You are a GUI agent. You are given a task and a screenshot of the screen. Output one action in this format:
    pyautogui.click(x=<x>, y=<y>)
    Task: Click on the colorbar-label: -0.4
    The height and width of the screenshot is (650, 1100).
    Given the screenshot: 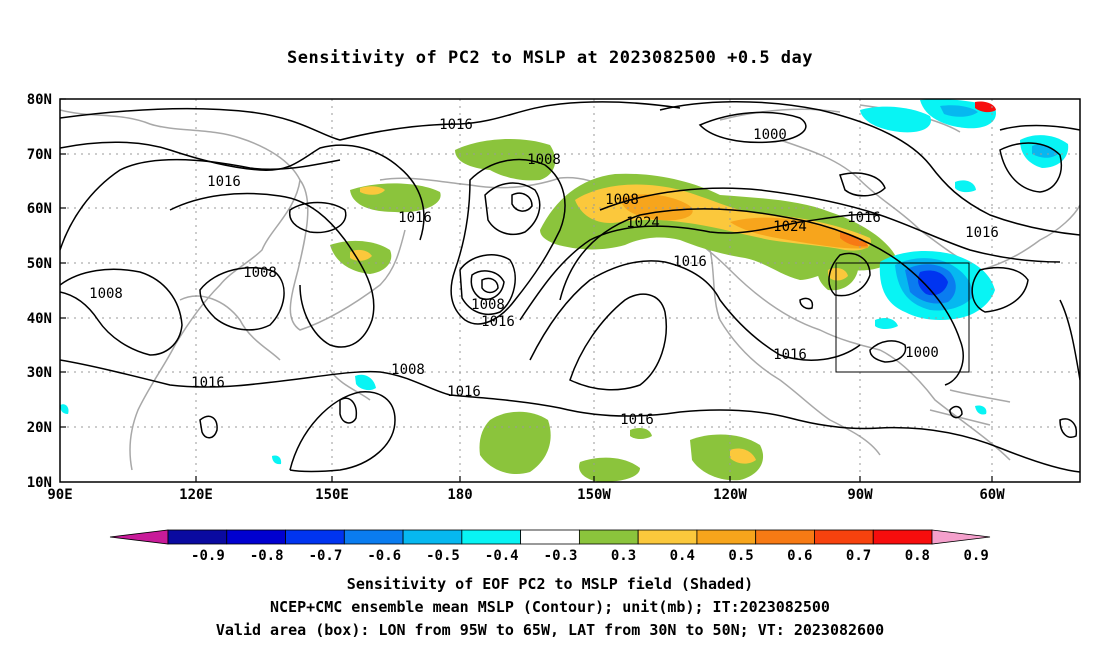 What is the action you would take?
    pyautogui.click(x=502, y=556)
    